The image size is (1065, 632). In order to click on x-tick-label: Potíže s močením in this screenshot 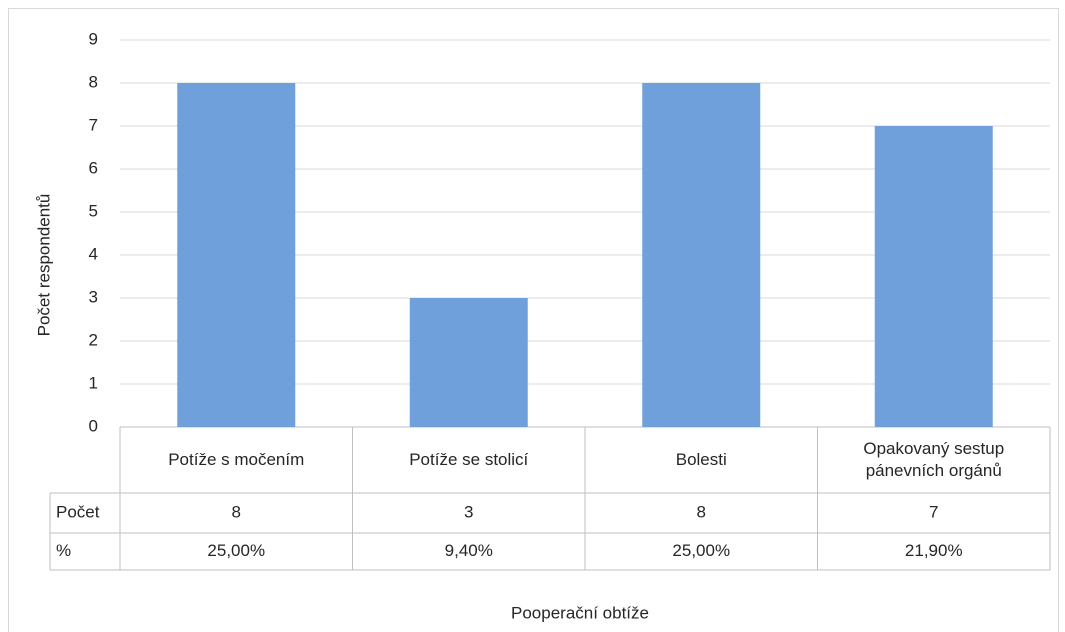, I will do `click(236, 459)`.